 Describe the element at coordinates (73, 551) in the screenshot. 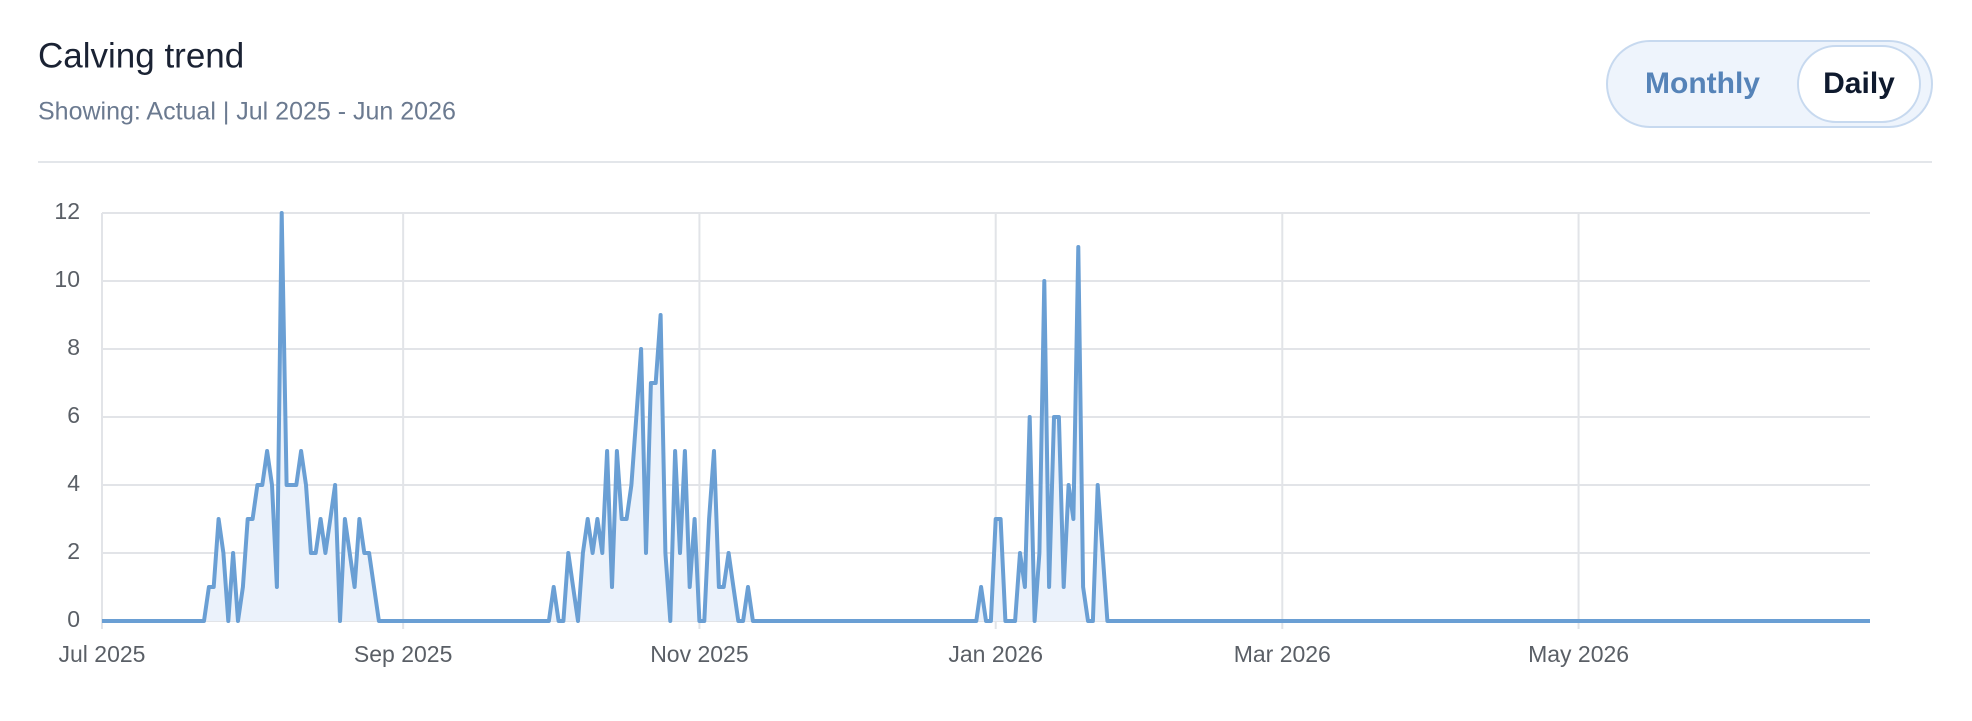

I see `y-tick-label: 2` at that location.